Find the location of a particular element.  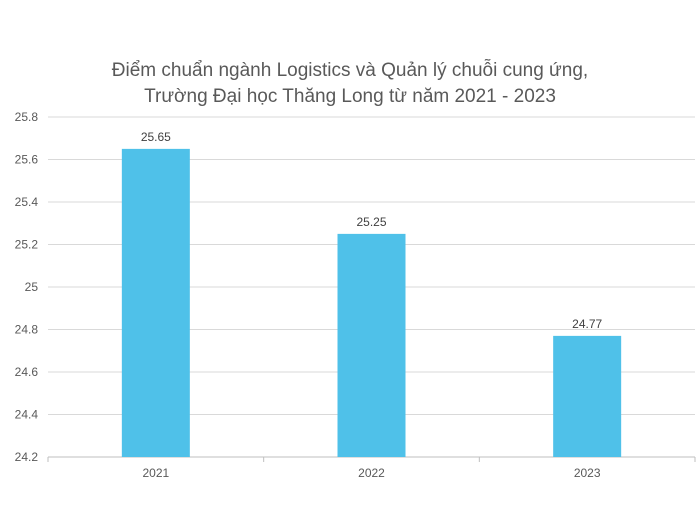

y-tick-label: 24.6 is located at coordinates (27, 372).